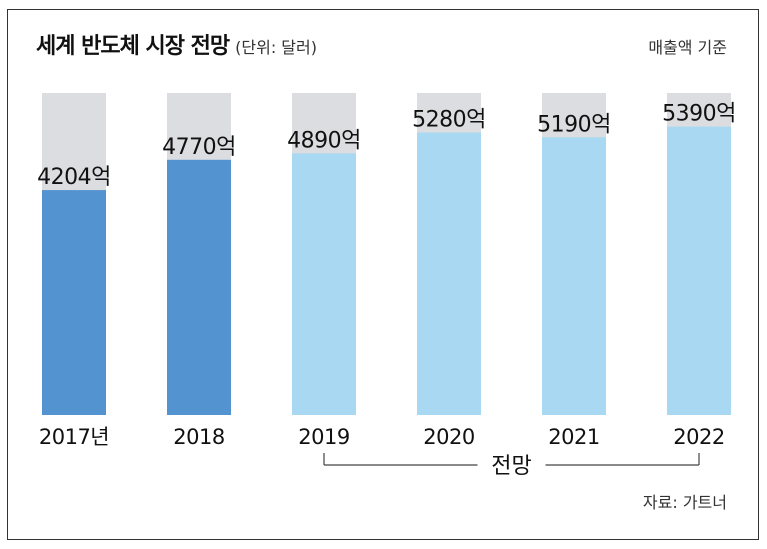 The width and height of the screenshot is (767, 549). Describe the element at coordinates (323, 437) in the screenshot. I see `x-tick-label: 2019` at that location.